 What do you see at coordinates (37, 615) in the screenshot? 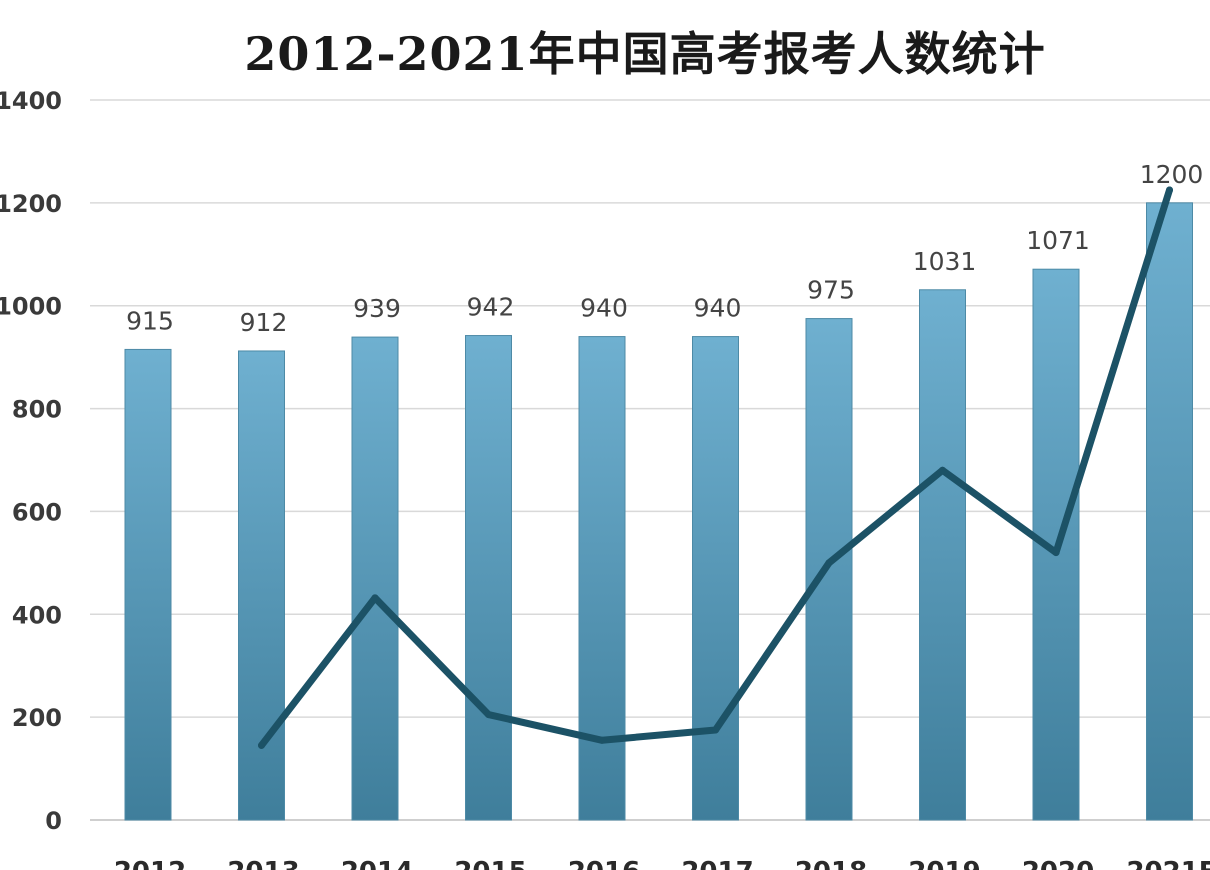
I see `y-tick-label: 400` at bounding box center [37, 615].